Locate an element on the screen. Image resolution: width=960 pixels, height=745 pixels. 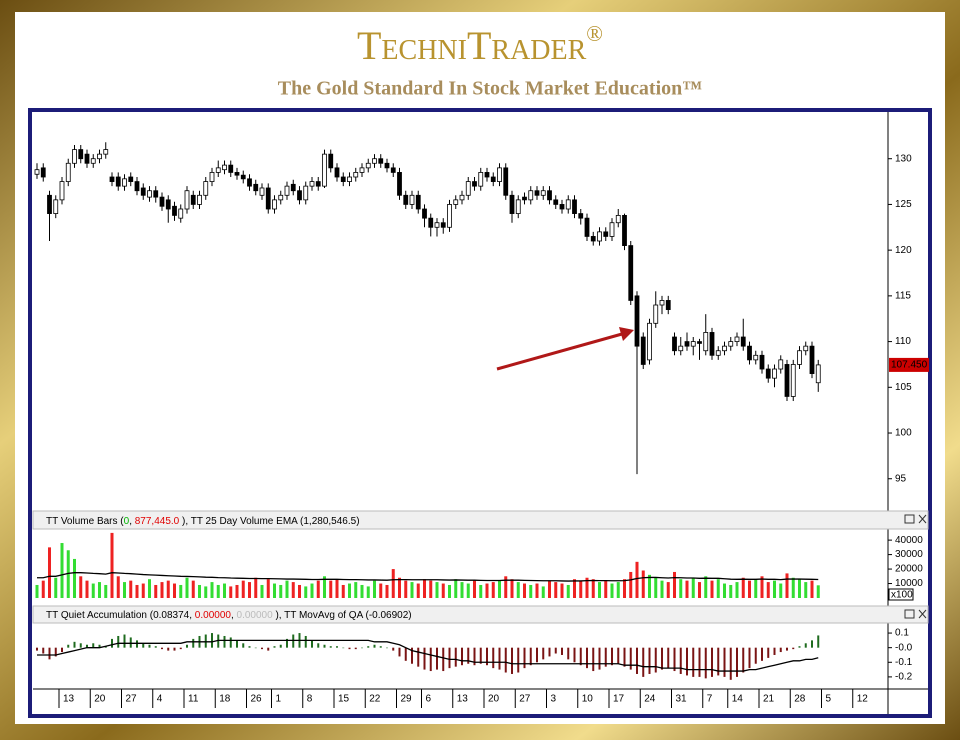
y-tick-label: 115 is located at coordinates (903, 296).